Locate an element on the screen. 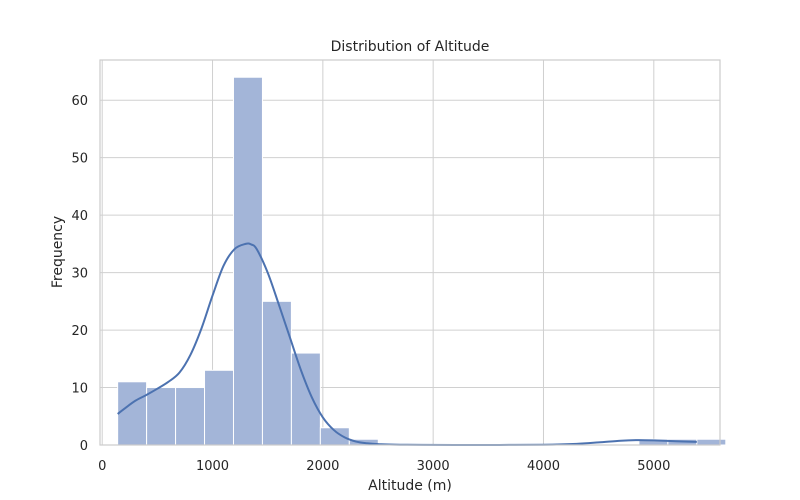 This screenshot has width=800, height=500. y-tick-label: 10 is located at coordinates (79, 389).